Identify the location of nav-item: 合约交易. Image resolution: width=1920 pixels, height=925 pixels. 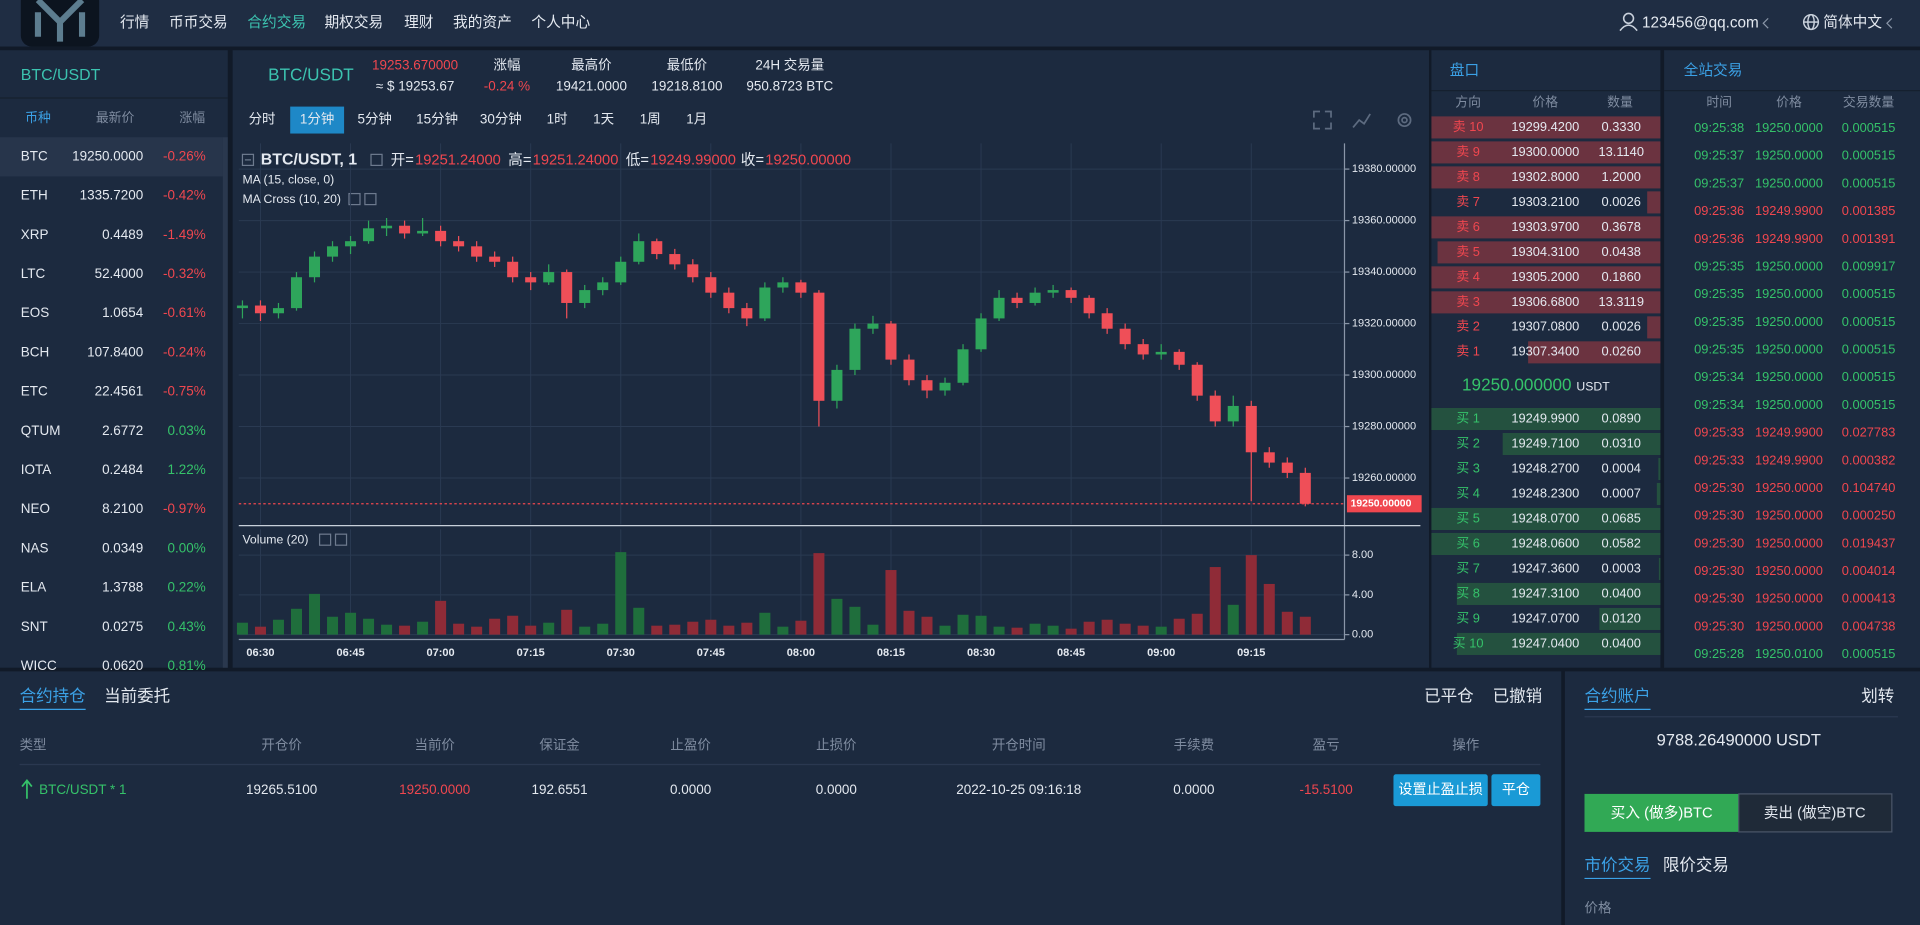
(276, 22).